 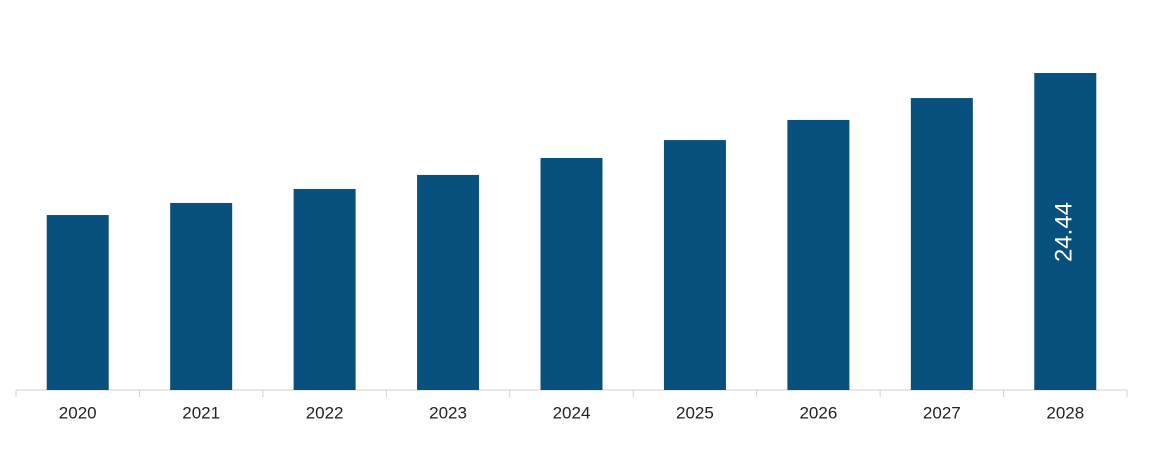 I want to click on x-tick-label: 2026, so click(x=818, y=412).